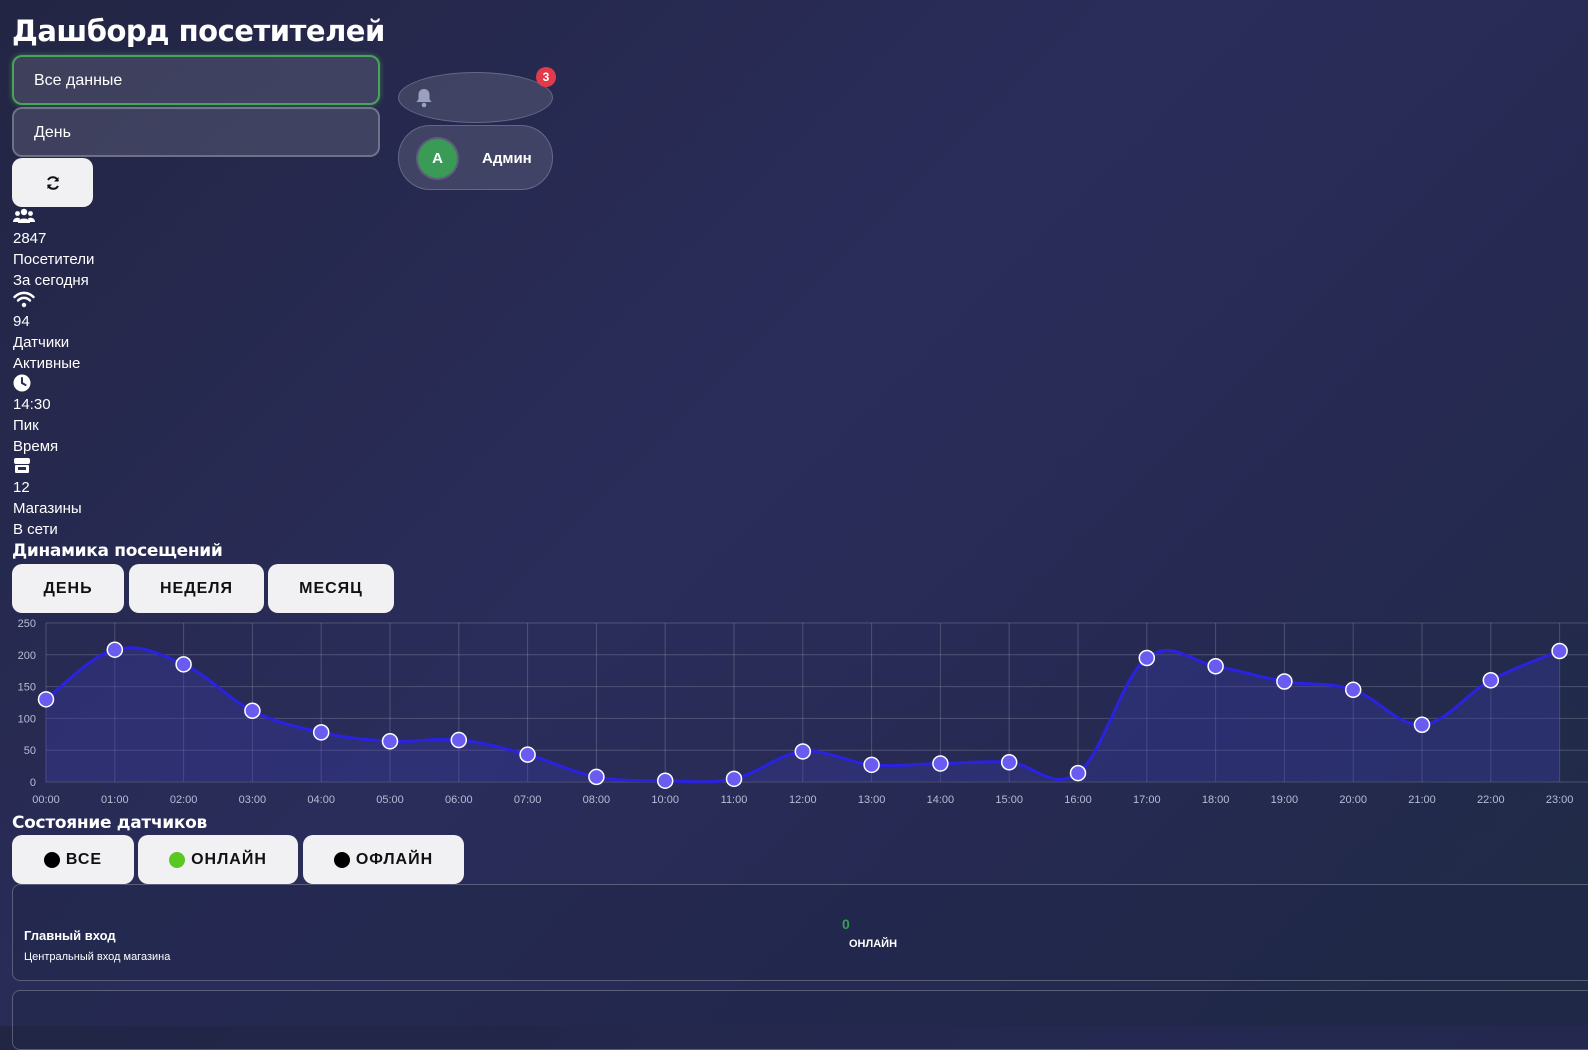 The height and width of the screenshot is (1050, 1588). Describe the element at coordinates (53, 249) in the screenshot. I see `stat-visitors: 2847 Посетители За сегодня` at that location.